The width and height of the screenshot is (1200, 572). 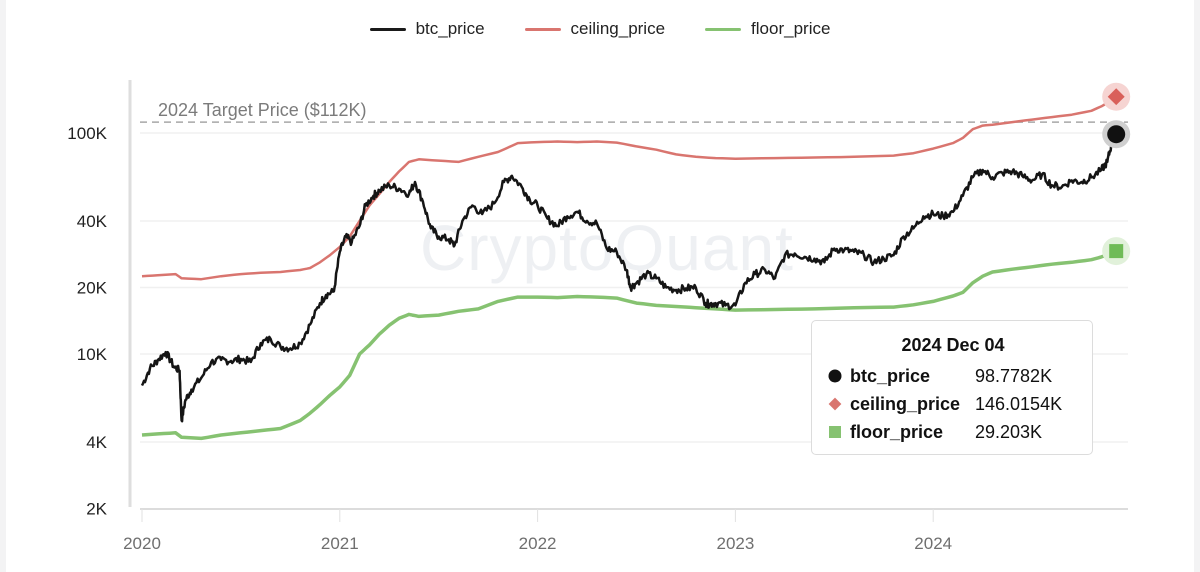 I want to click on chart-legend: btc_price ceiling_price floor_price, so click(x=600, y=29).